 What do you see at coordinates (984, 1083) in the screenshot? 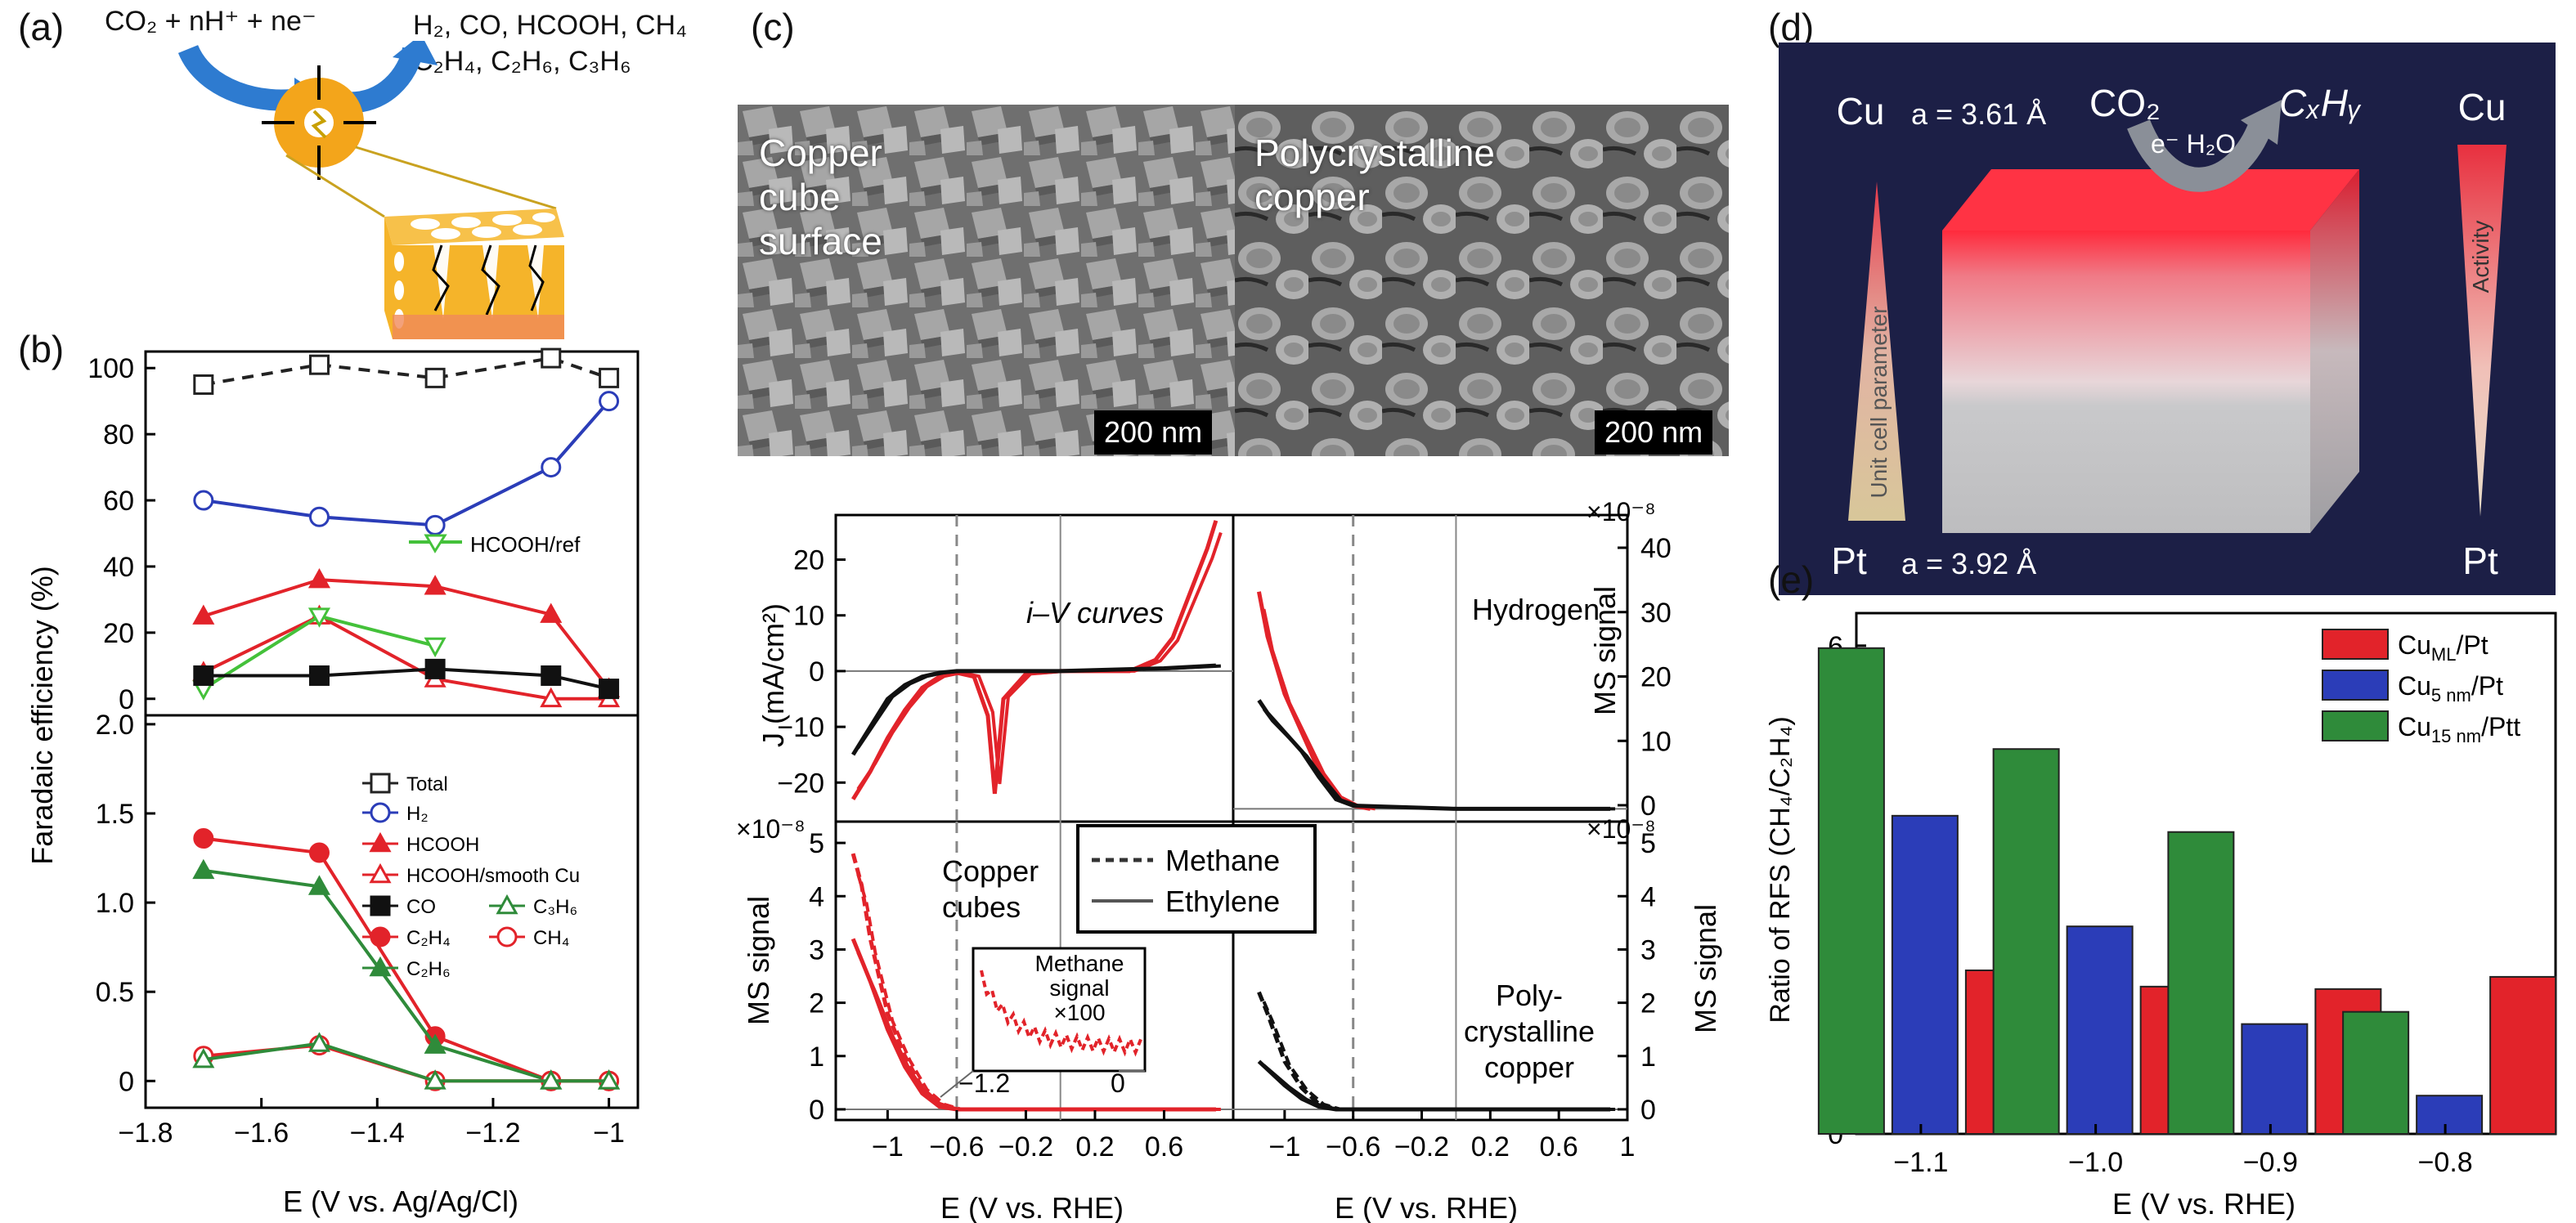
I see `inset-tick-left: −1.2` at bounding box center [984, 1083].